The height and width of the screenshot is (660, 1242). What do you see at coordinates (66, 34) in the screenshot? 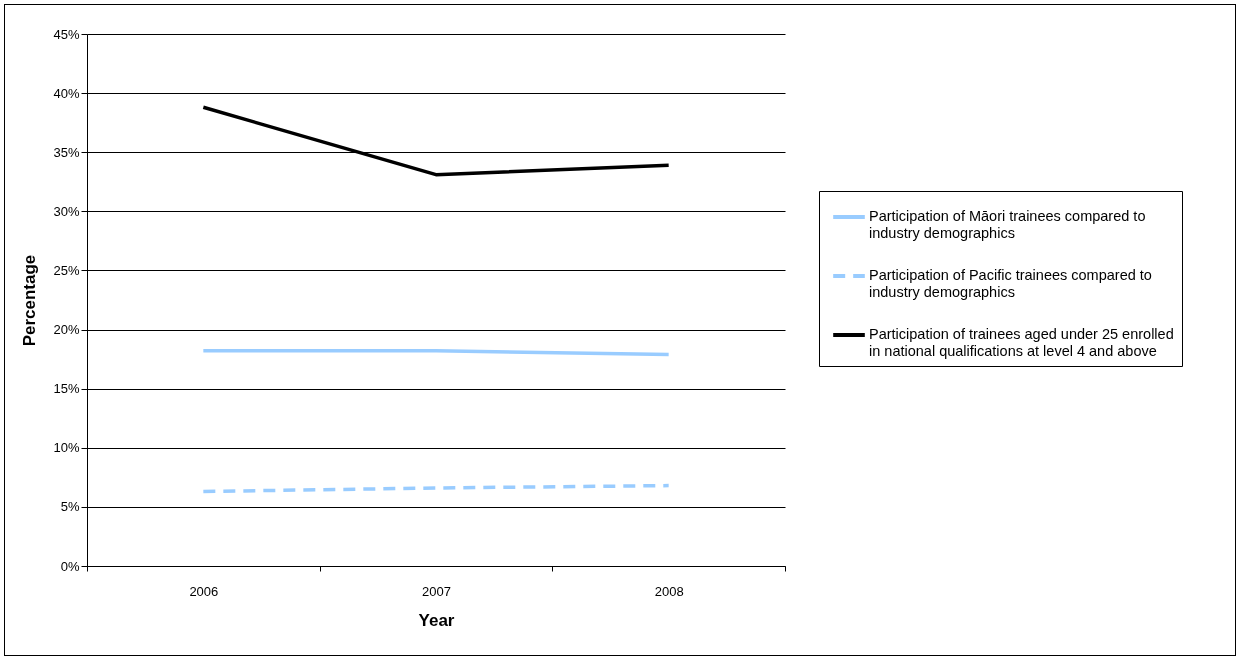
I see `y-tick-label: 45%` at bounding box center [66, 34].